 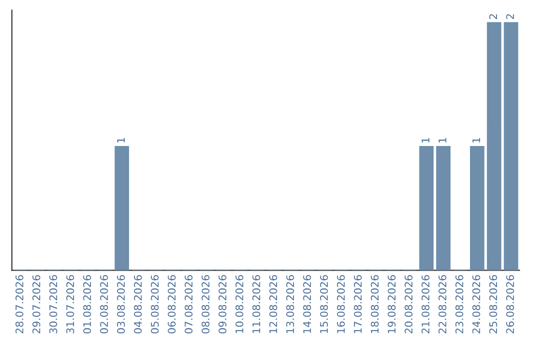 What do you see at coordinates (374, 304) in the screenshot?
I see `x-tick-label: 18.08.2026` at bounding box center [374, 304].